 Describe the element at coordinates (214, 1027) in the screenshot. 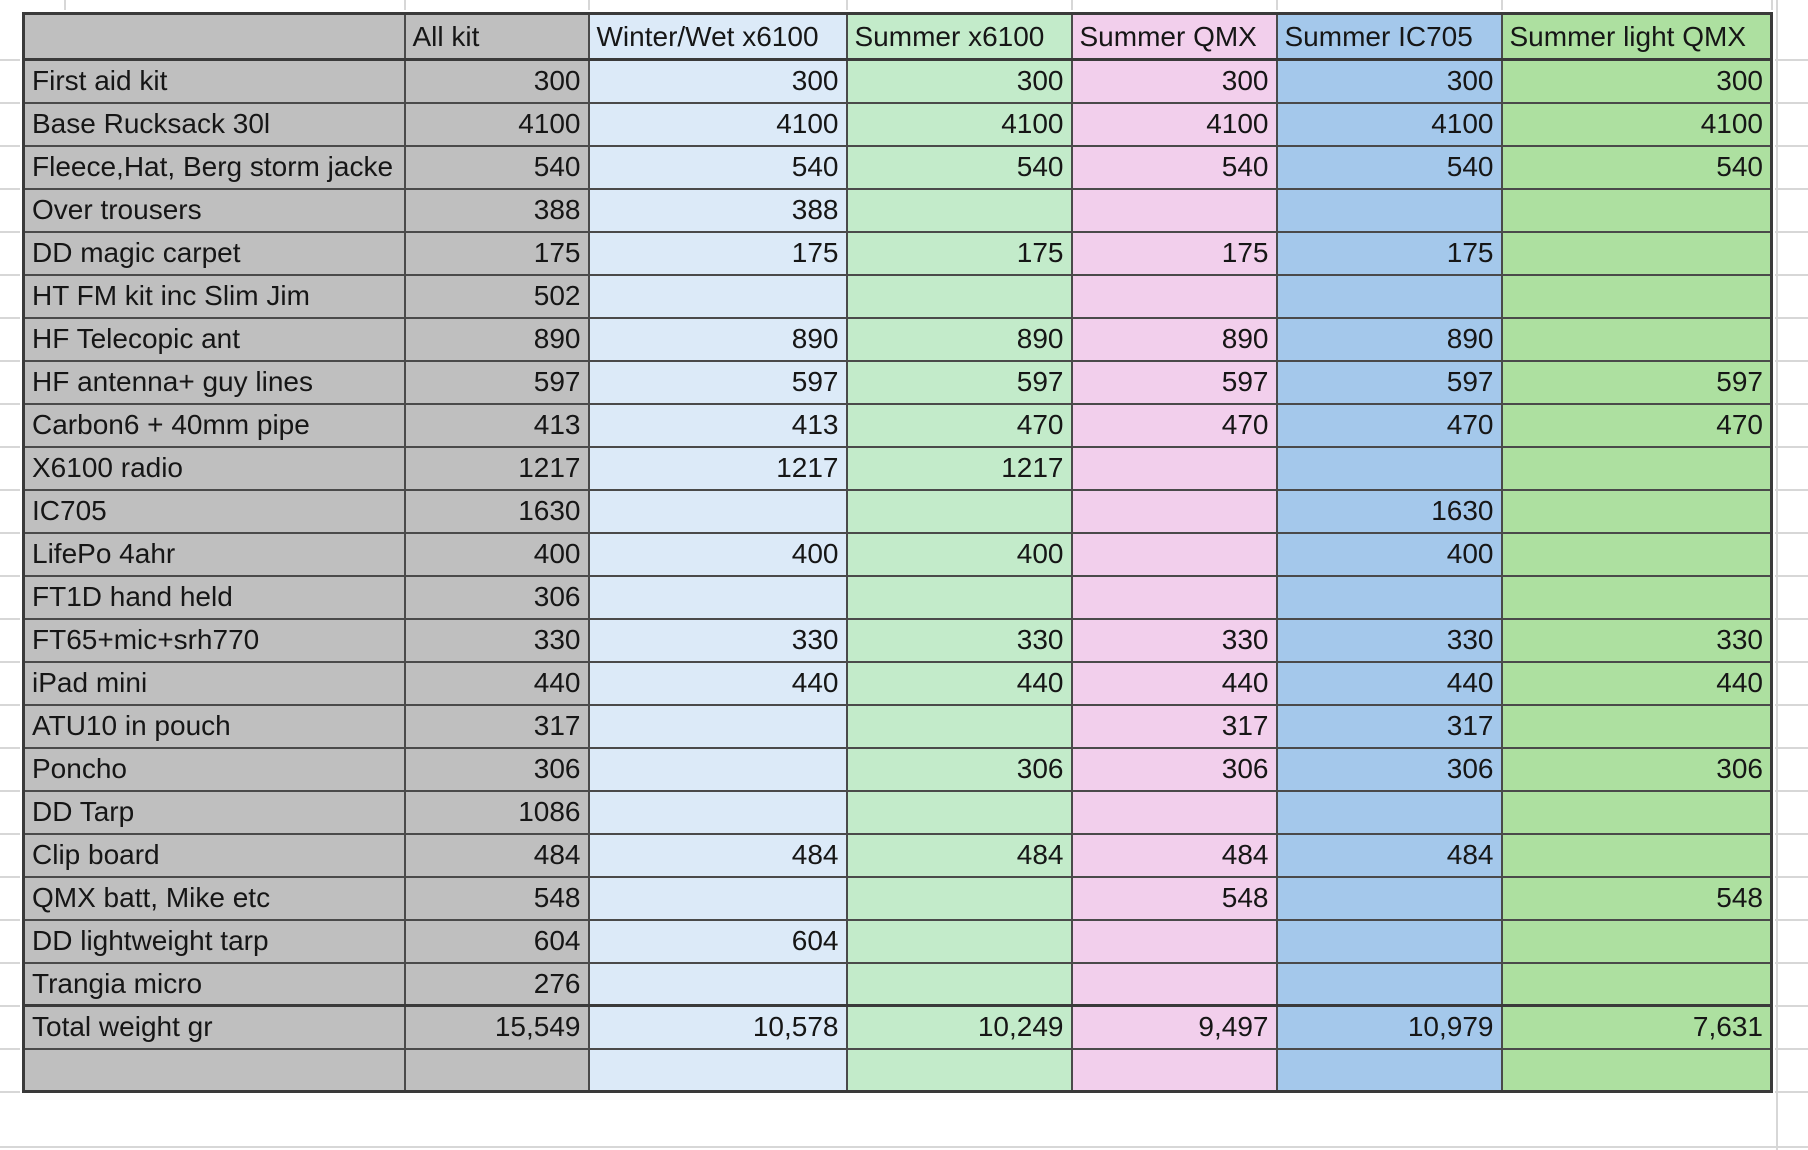

I see `total-label-cell: Total weight gr` at that location.